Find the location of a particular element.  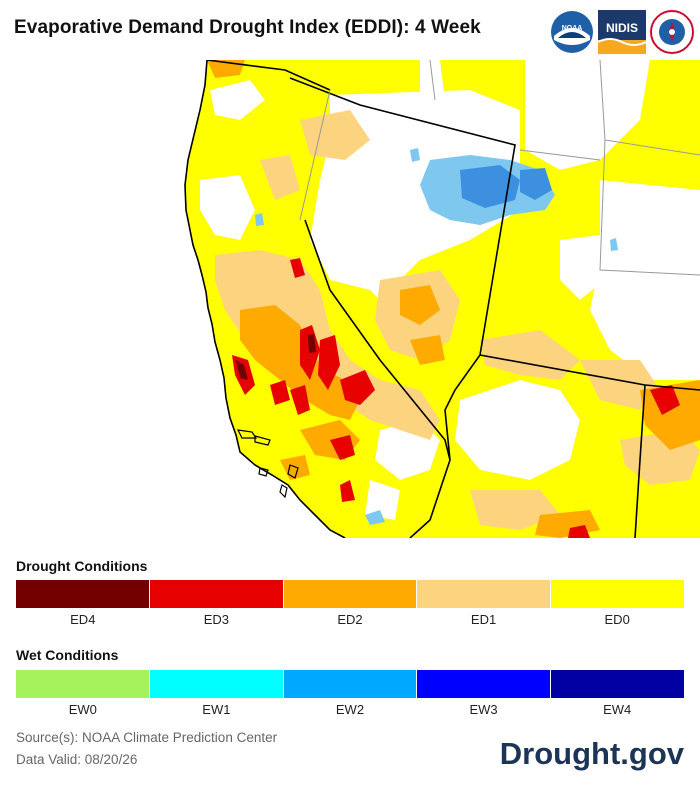

swatch-ew4 is located at coordinates (617, 684).